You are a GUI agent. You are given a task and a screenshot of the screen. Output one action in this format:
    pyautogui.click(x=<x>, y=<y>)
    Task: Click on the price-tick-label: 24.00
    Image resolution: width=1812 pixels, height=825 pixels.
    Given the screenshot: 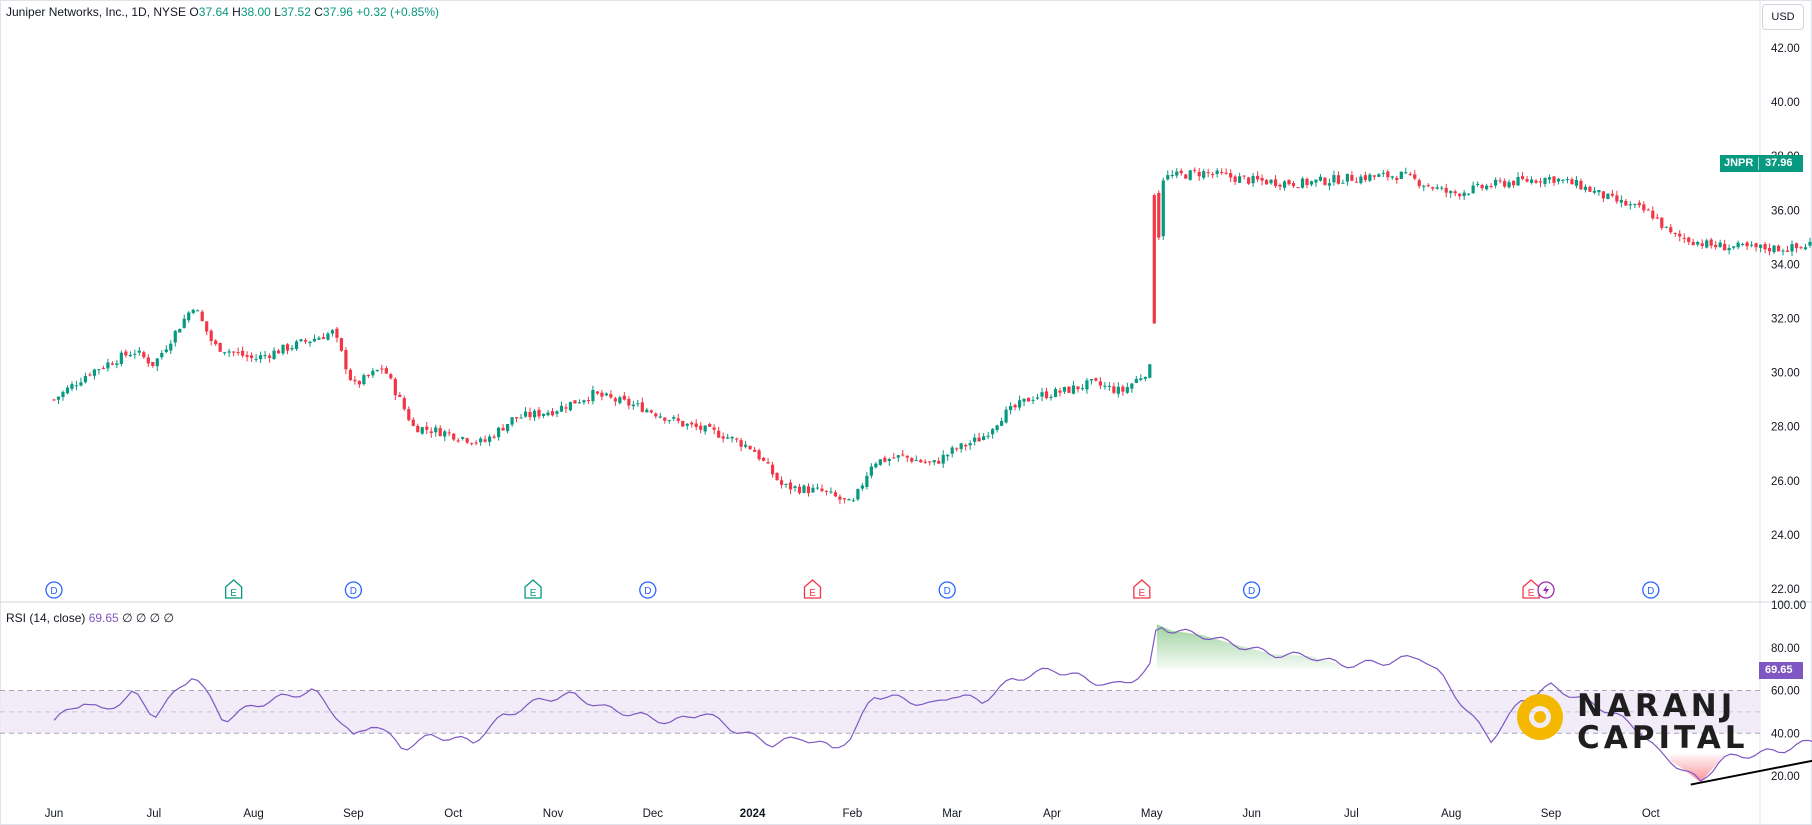 What is the action you would take?
    pyautogui.click(x=1785, y=536)
    